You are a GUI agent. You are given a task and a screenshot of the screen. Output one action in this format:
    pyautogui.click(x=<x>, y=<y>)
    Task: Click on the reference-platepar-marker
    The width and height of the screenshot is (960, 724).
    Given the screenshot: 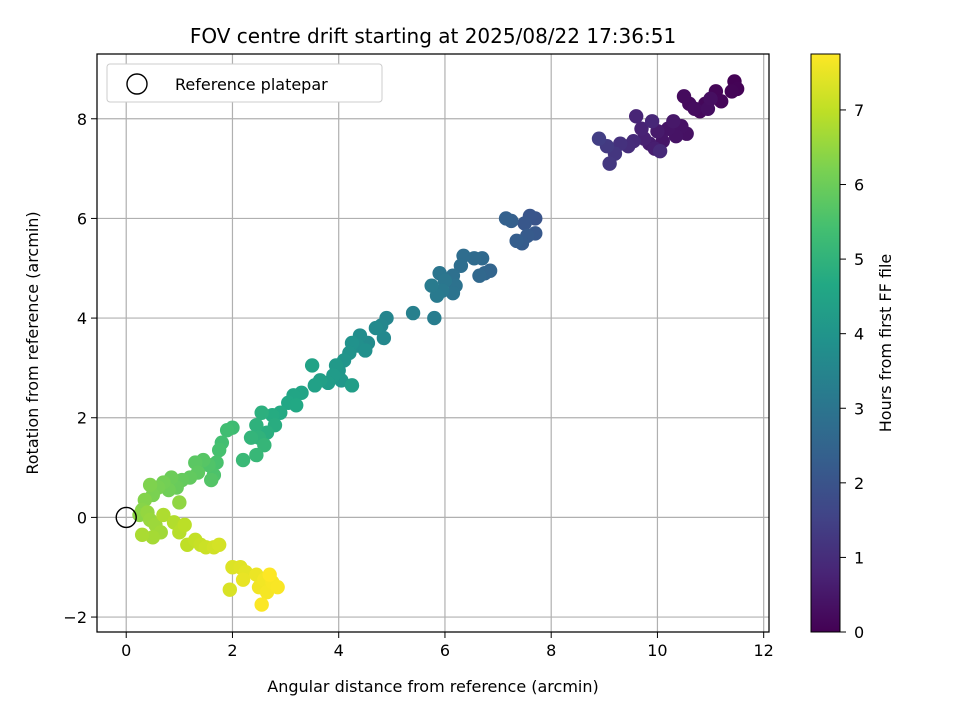 What is the action you would take?
    pyautogui.click(x=126, y=517)
    